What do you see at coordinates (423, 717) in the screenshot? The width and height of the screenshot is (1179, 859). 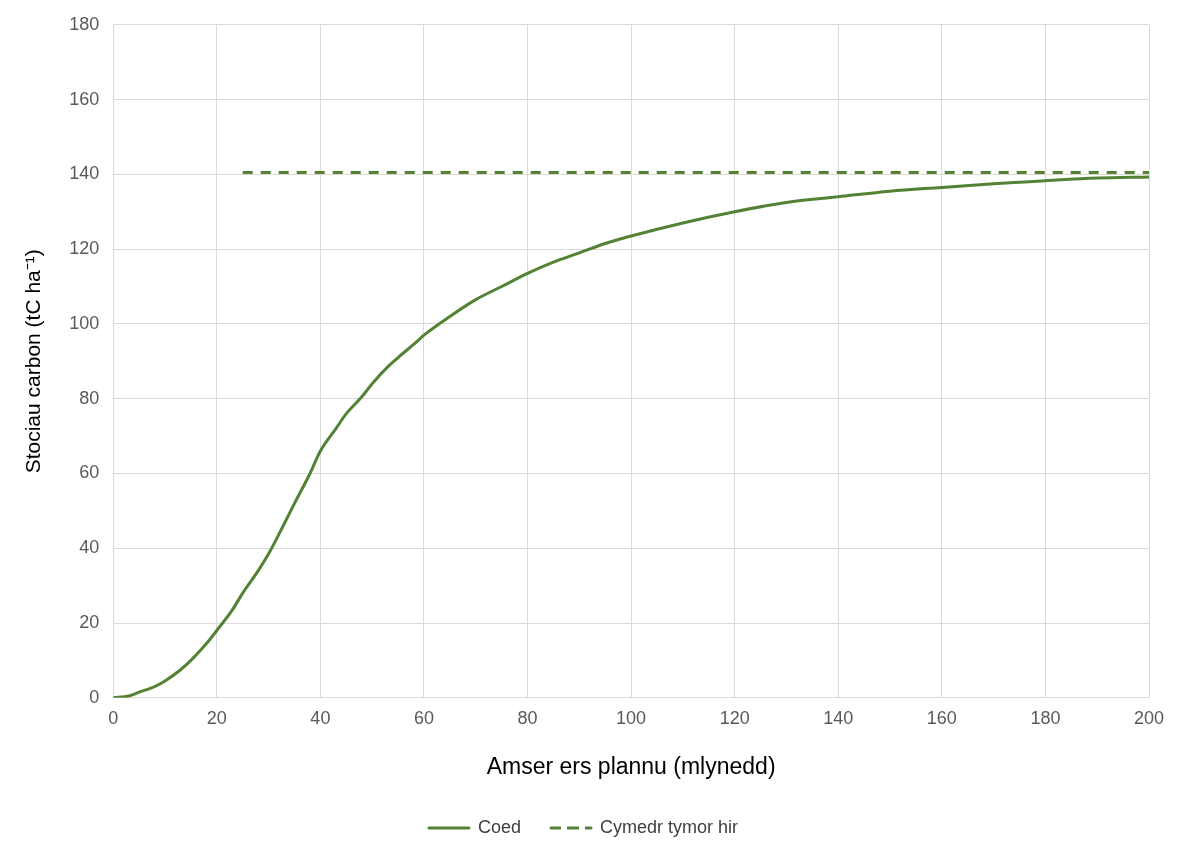 I see `x-tick-label: 60` at bounding box center [423, 717].